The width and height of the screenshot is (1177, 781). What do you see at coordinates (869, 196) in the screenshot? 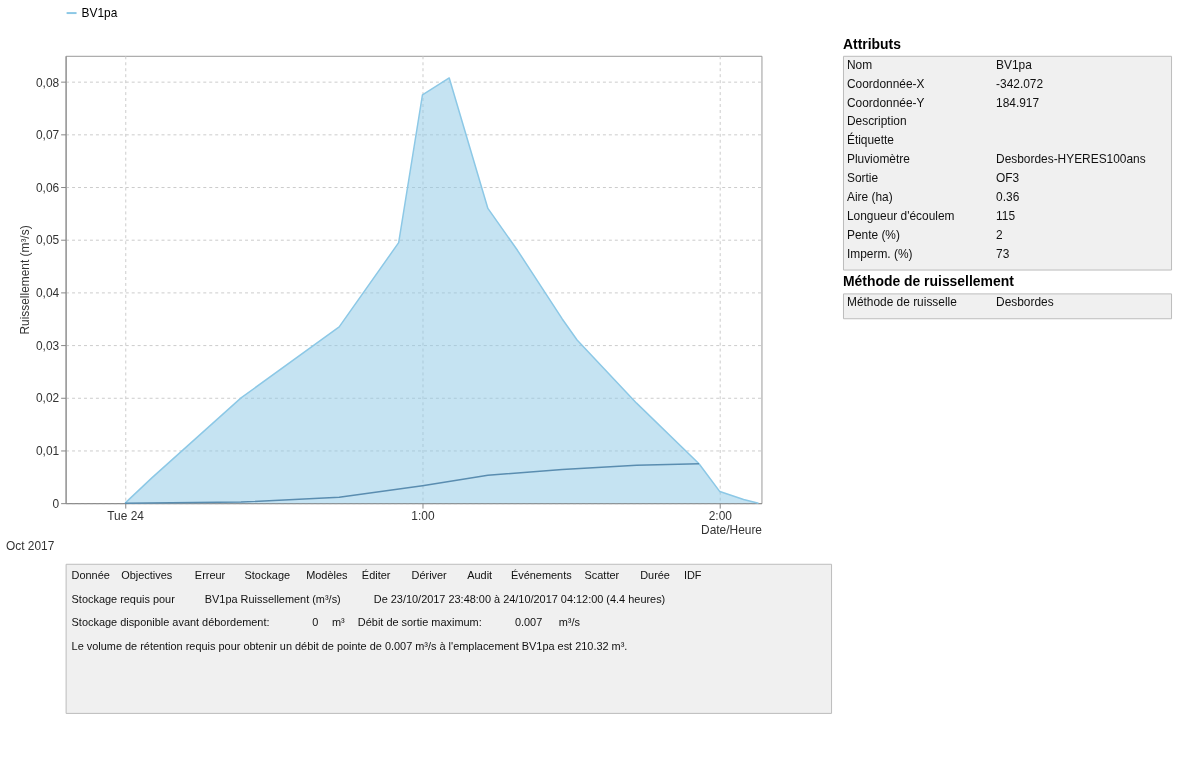
I see `text: Aire (ha)` at bounding box center [869, 196].